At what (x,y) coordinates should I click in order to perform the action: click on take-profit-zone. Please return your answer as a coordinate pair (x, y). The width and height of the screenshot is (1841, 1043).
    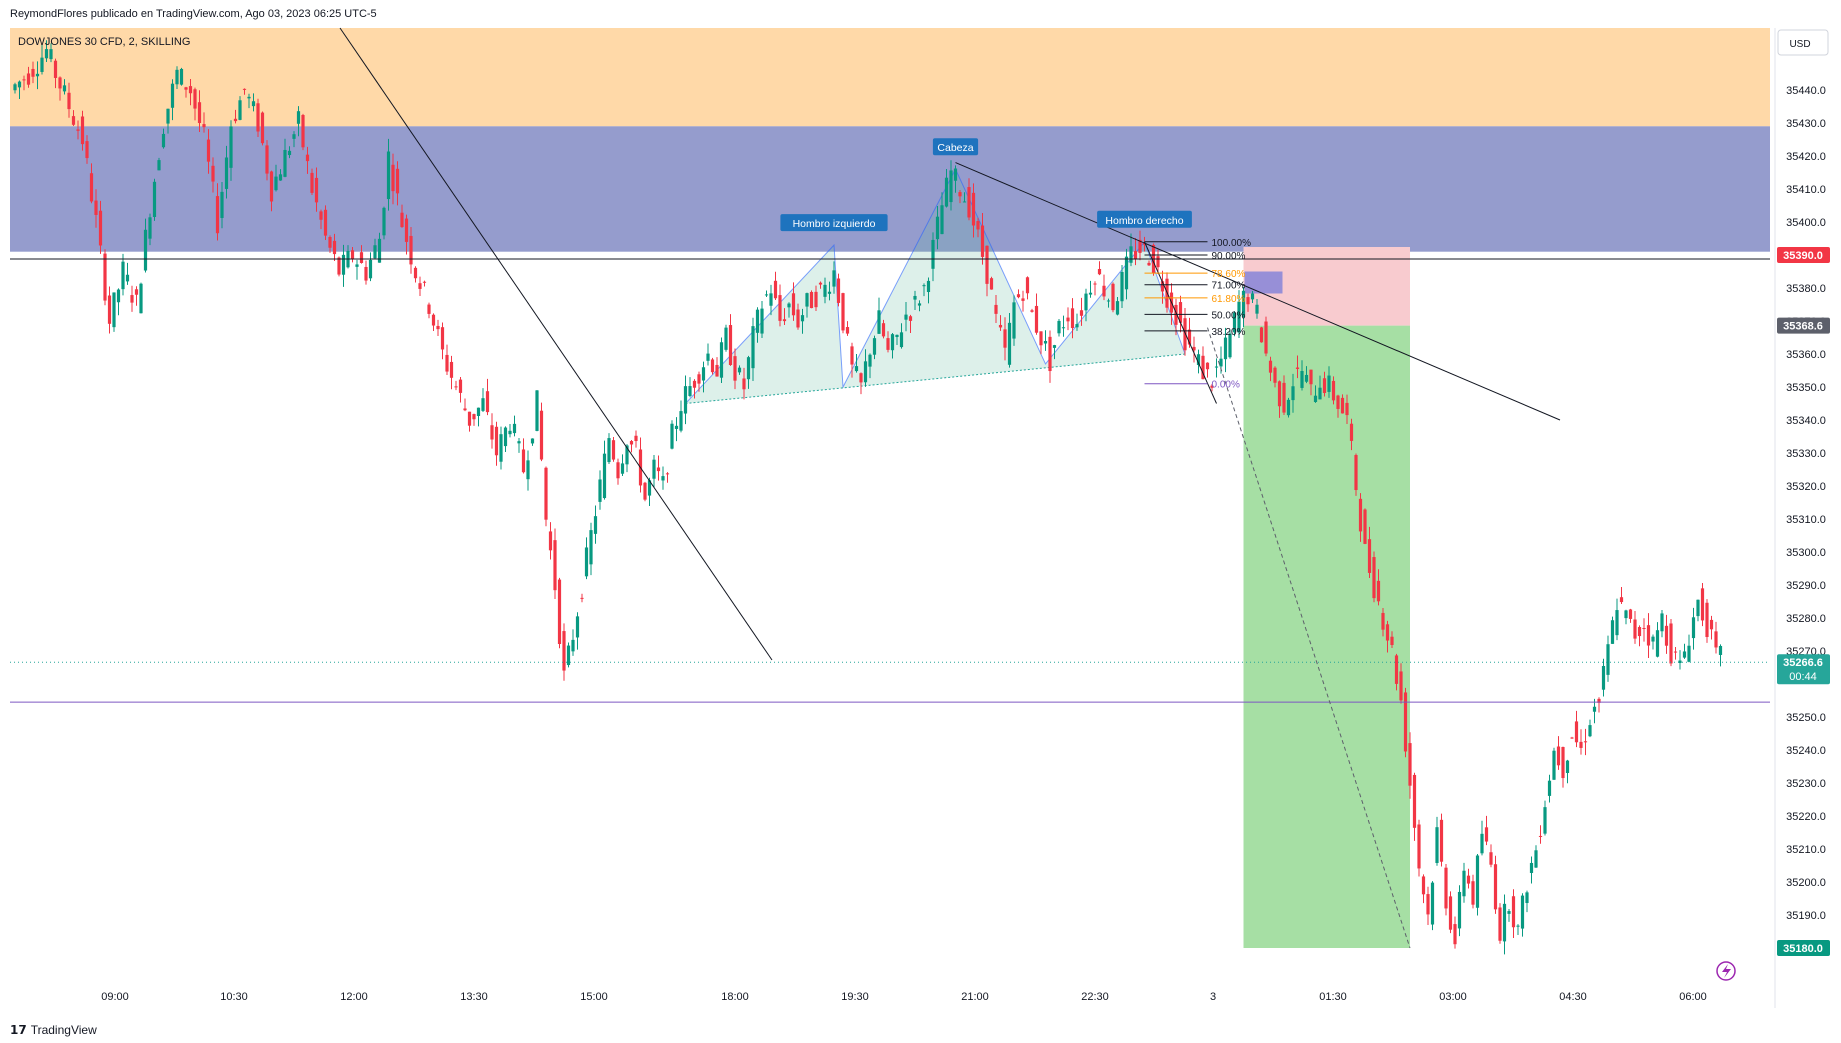
    Looking at the image, I should click on (1327, 636).